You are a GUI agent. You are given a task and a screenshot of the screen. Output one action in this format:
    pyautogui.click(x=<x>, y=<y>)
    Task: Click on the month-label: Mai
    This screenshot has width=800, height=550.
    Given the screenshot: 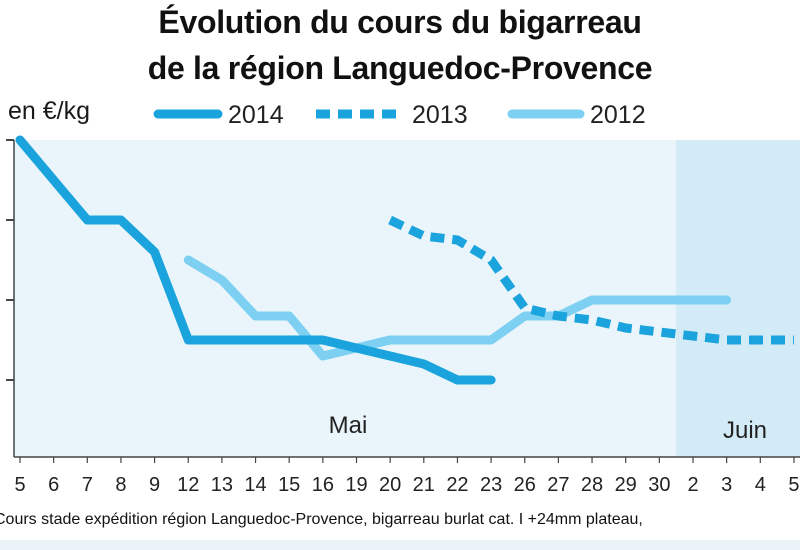 What is the action you would take?
    pyautogui.click(x=348, y=425)
    